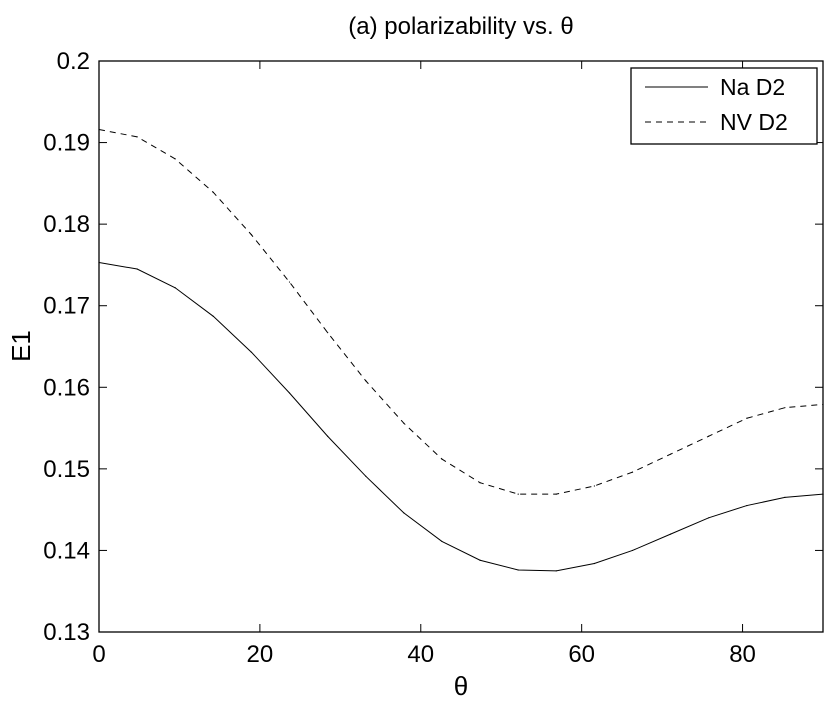  What do you see at coordinates (460, 26) in the screenshot?
I see `chart-title: (a) polarizability vs. θ` at bounding box center [460, 26].